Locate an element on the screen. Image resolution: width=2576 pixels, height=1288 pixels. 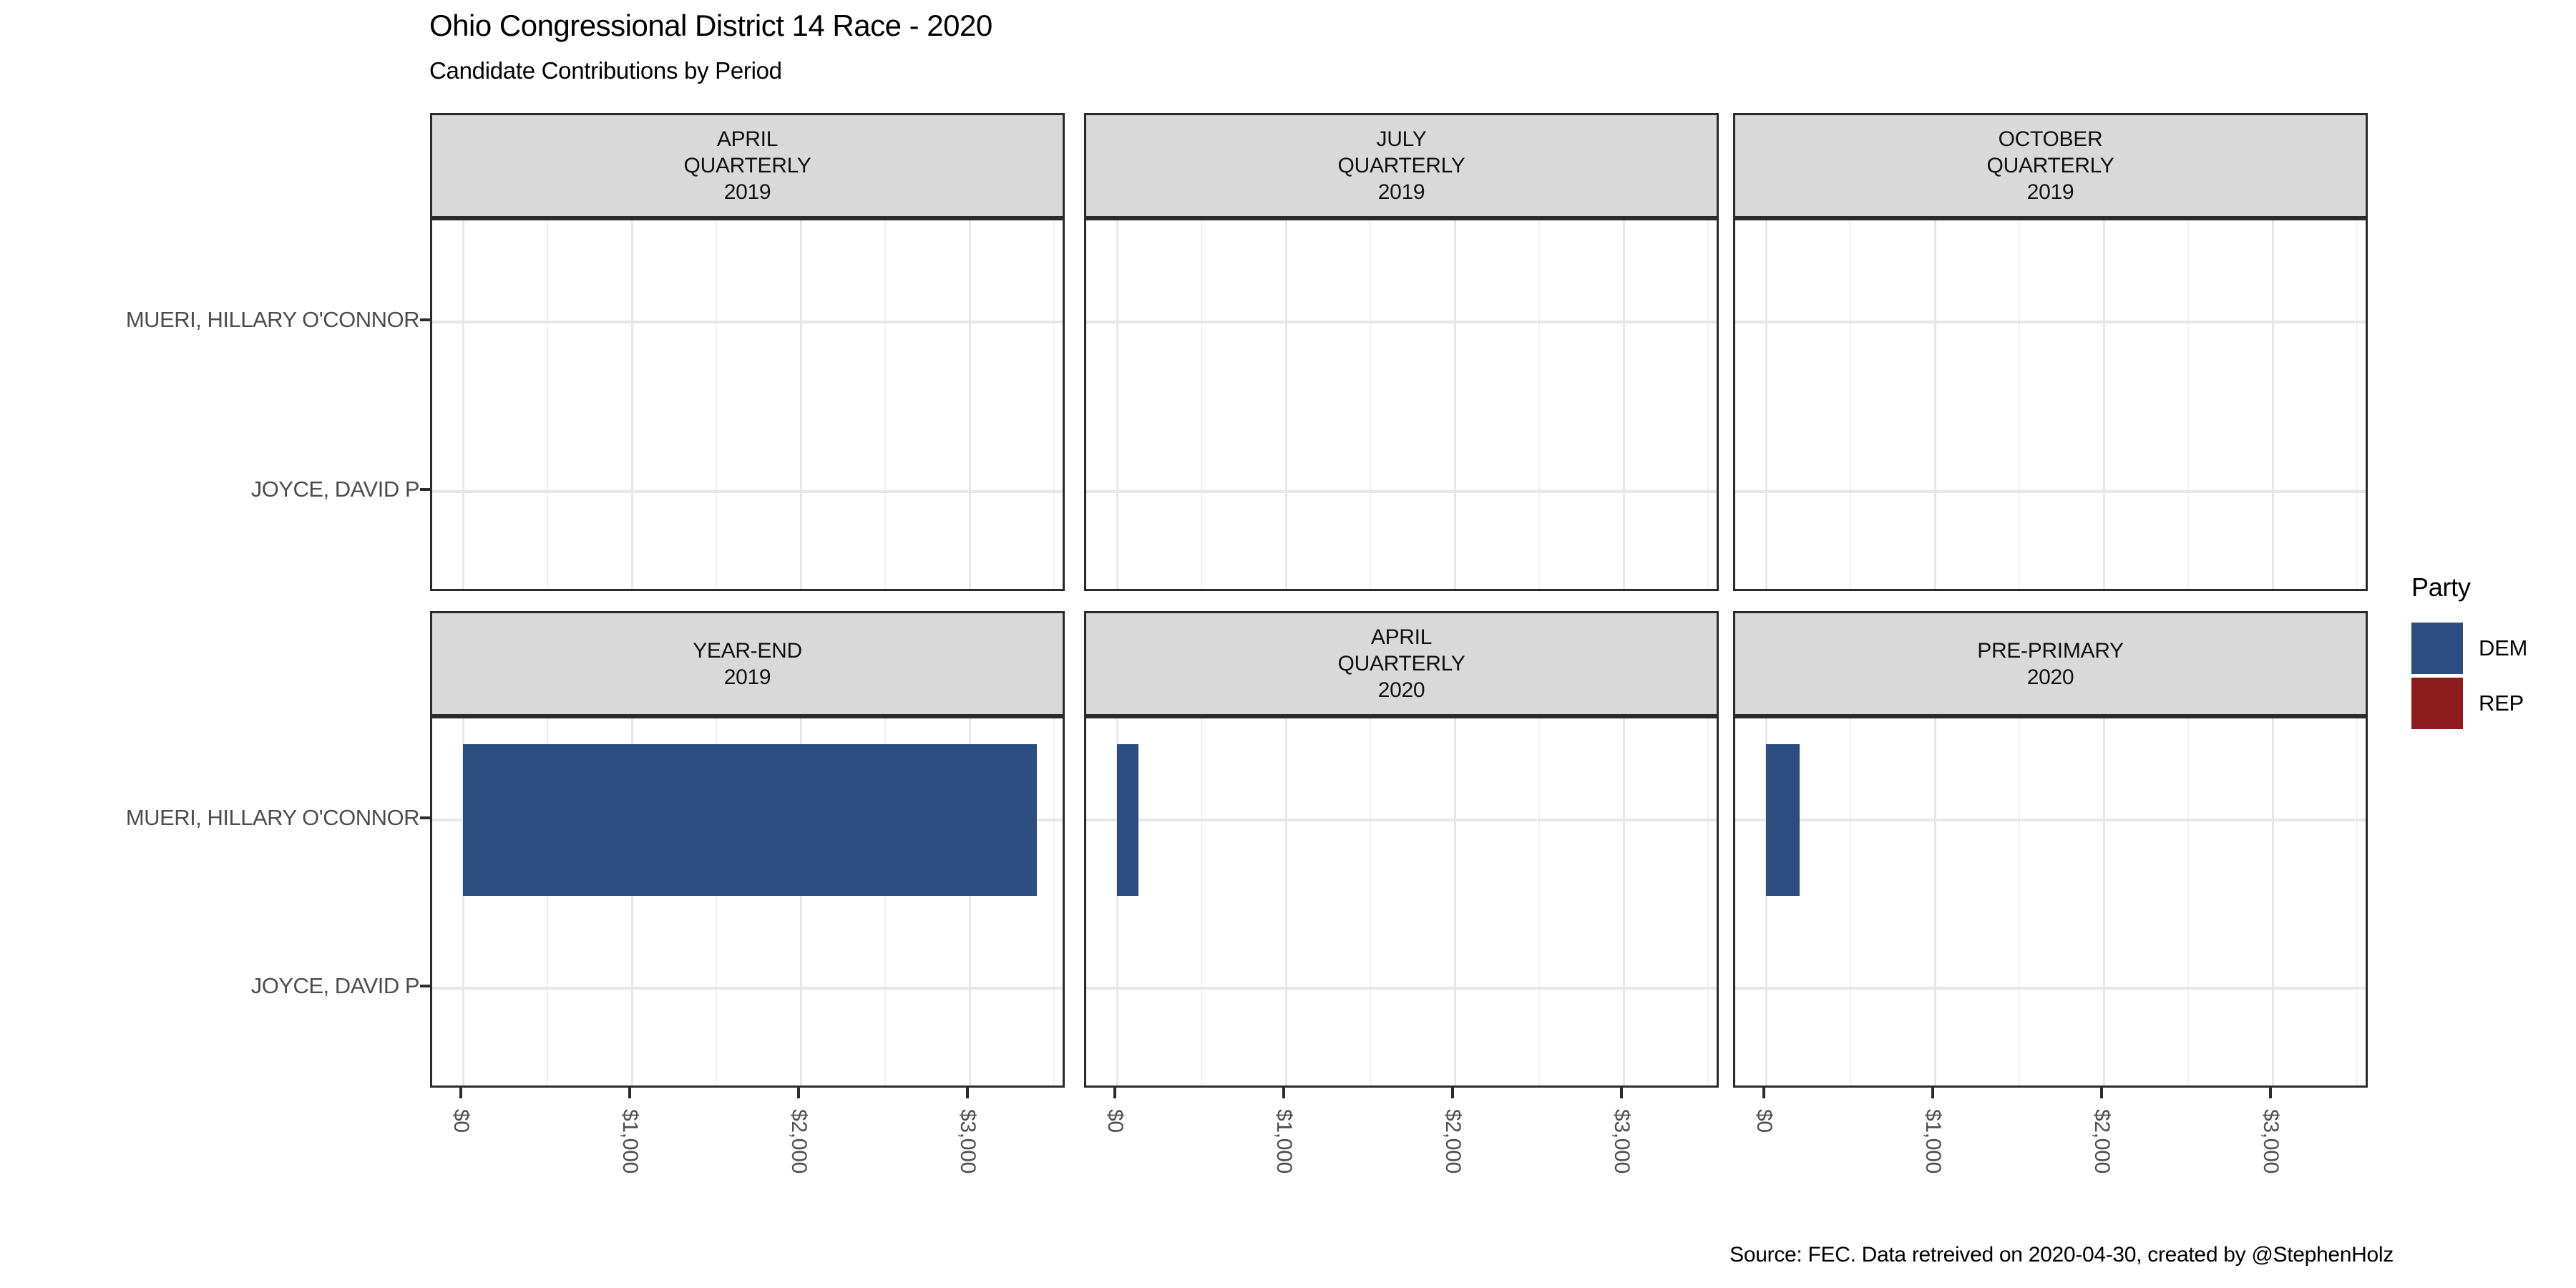
facet-strip-line: OCTOBER is located at coordinates (2050, 139).